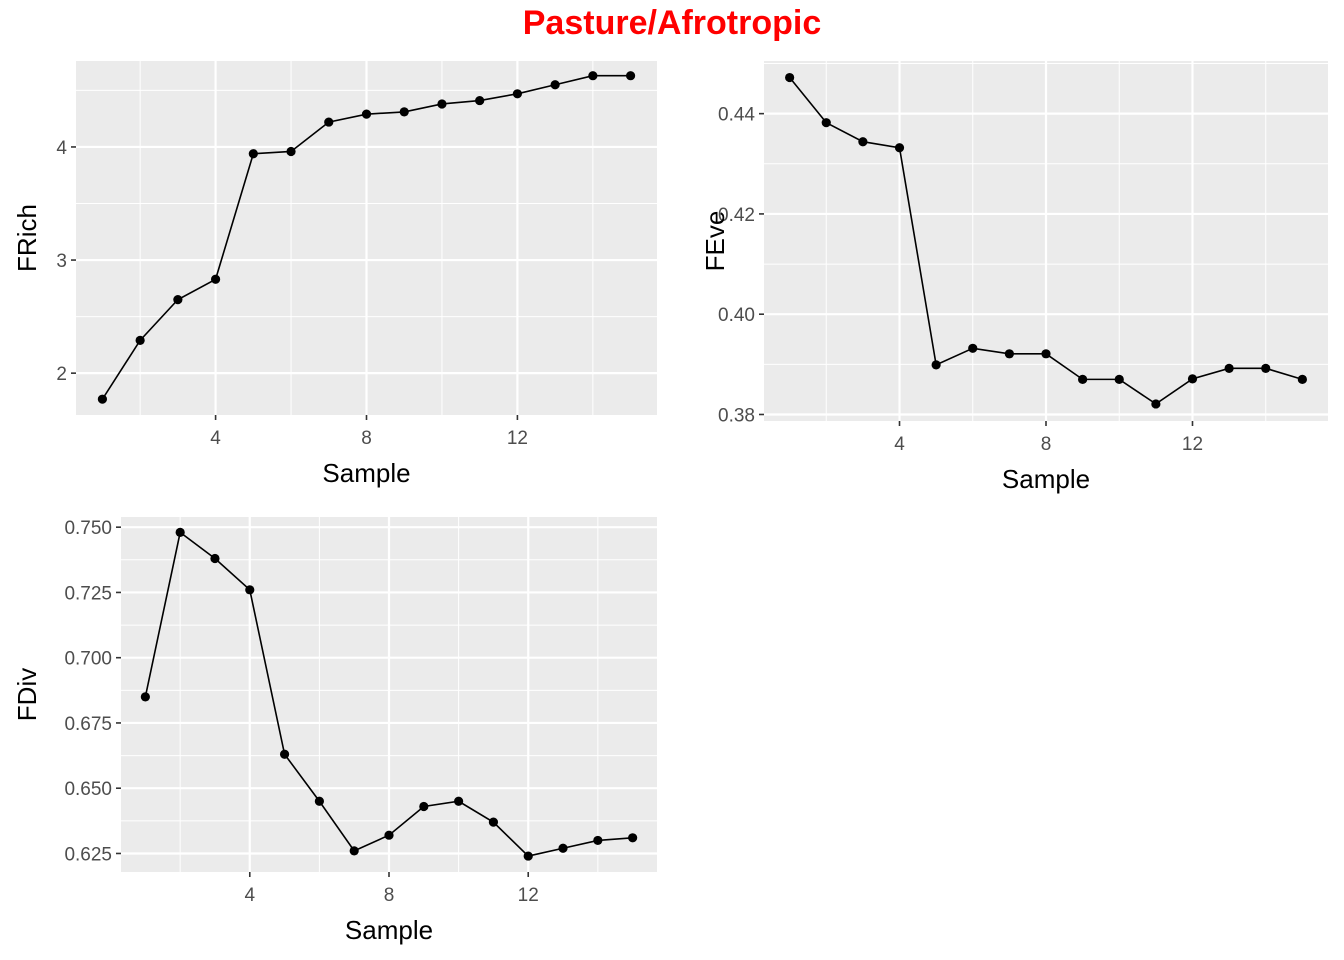  What do you see at coordinates (61, 261) in the screenshot?
I see `y-tick-label: 3` at bounding box center [61, 261].